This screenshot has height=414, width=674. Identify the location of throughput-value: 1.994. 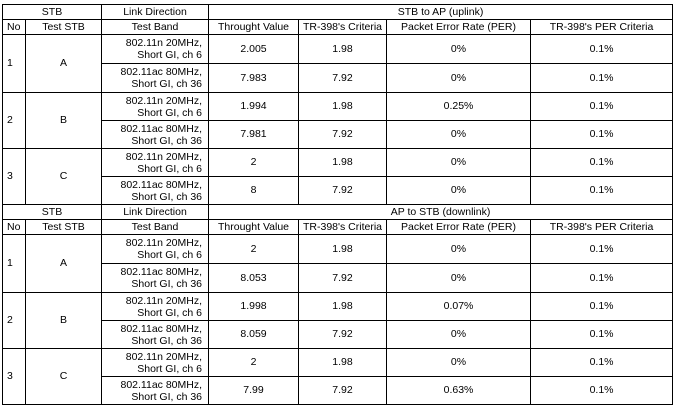
(254, 106).